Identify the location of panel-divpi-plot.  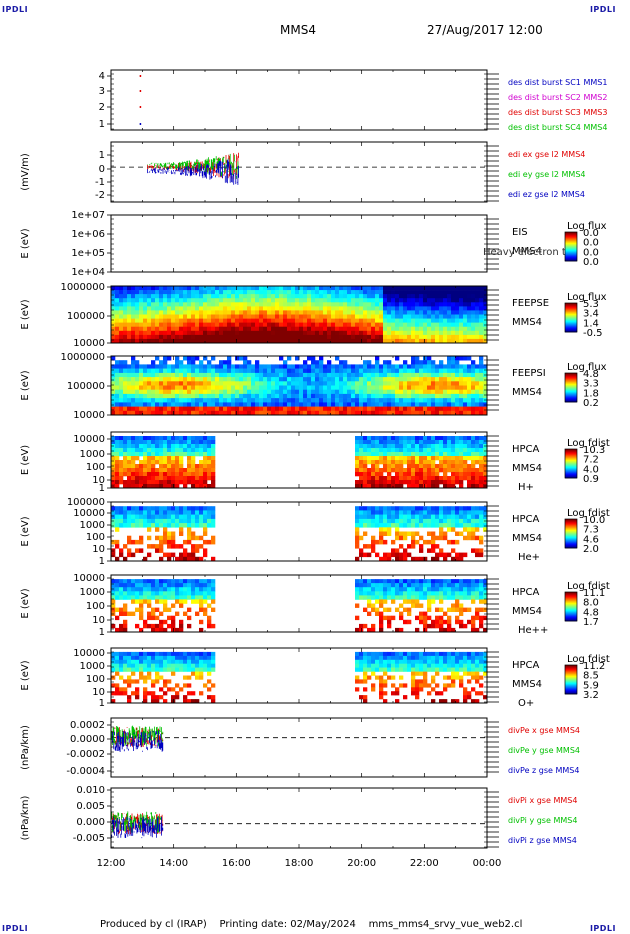
(298, 825).